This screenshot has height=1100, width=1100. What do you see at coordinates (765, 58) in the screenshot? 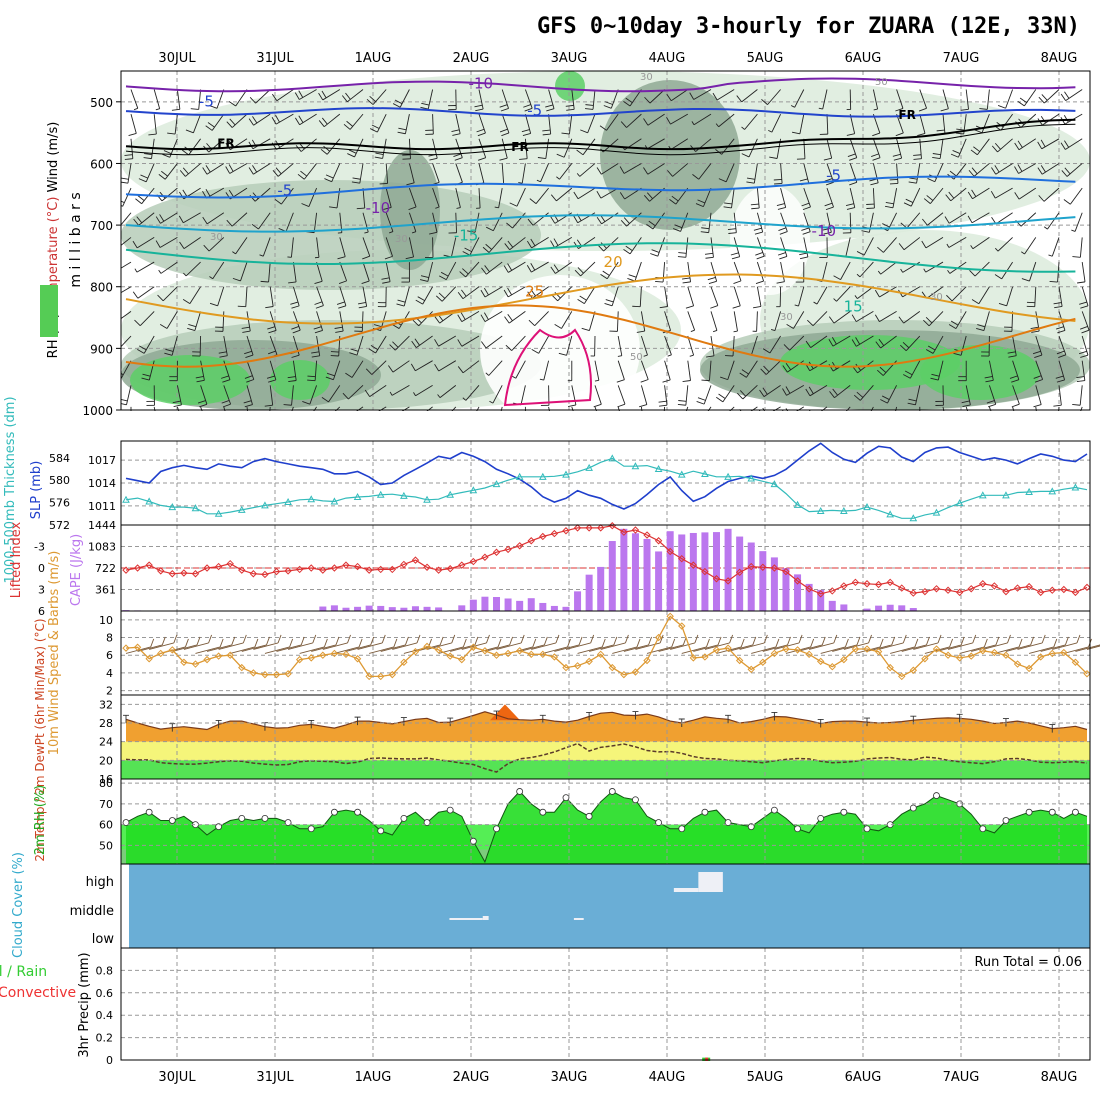
I see `date-label-top: 5AUG` at bounding box center [765, 58].